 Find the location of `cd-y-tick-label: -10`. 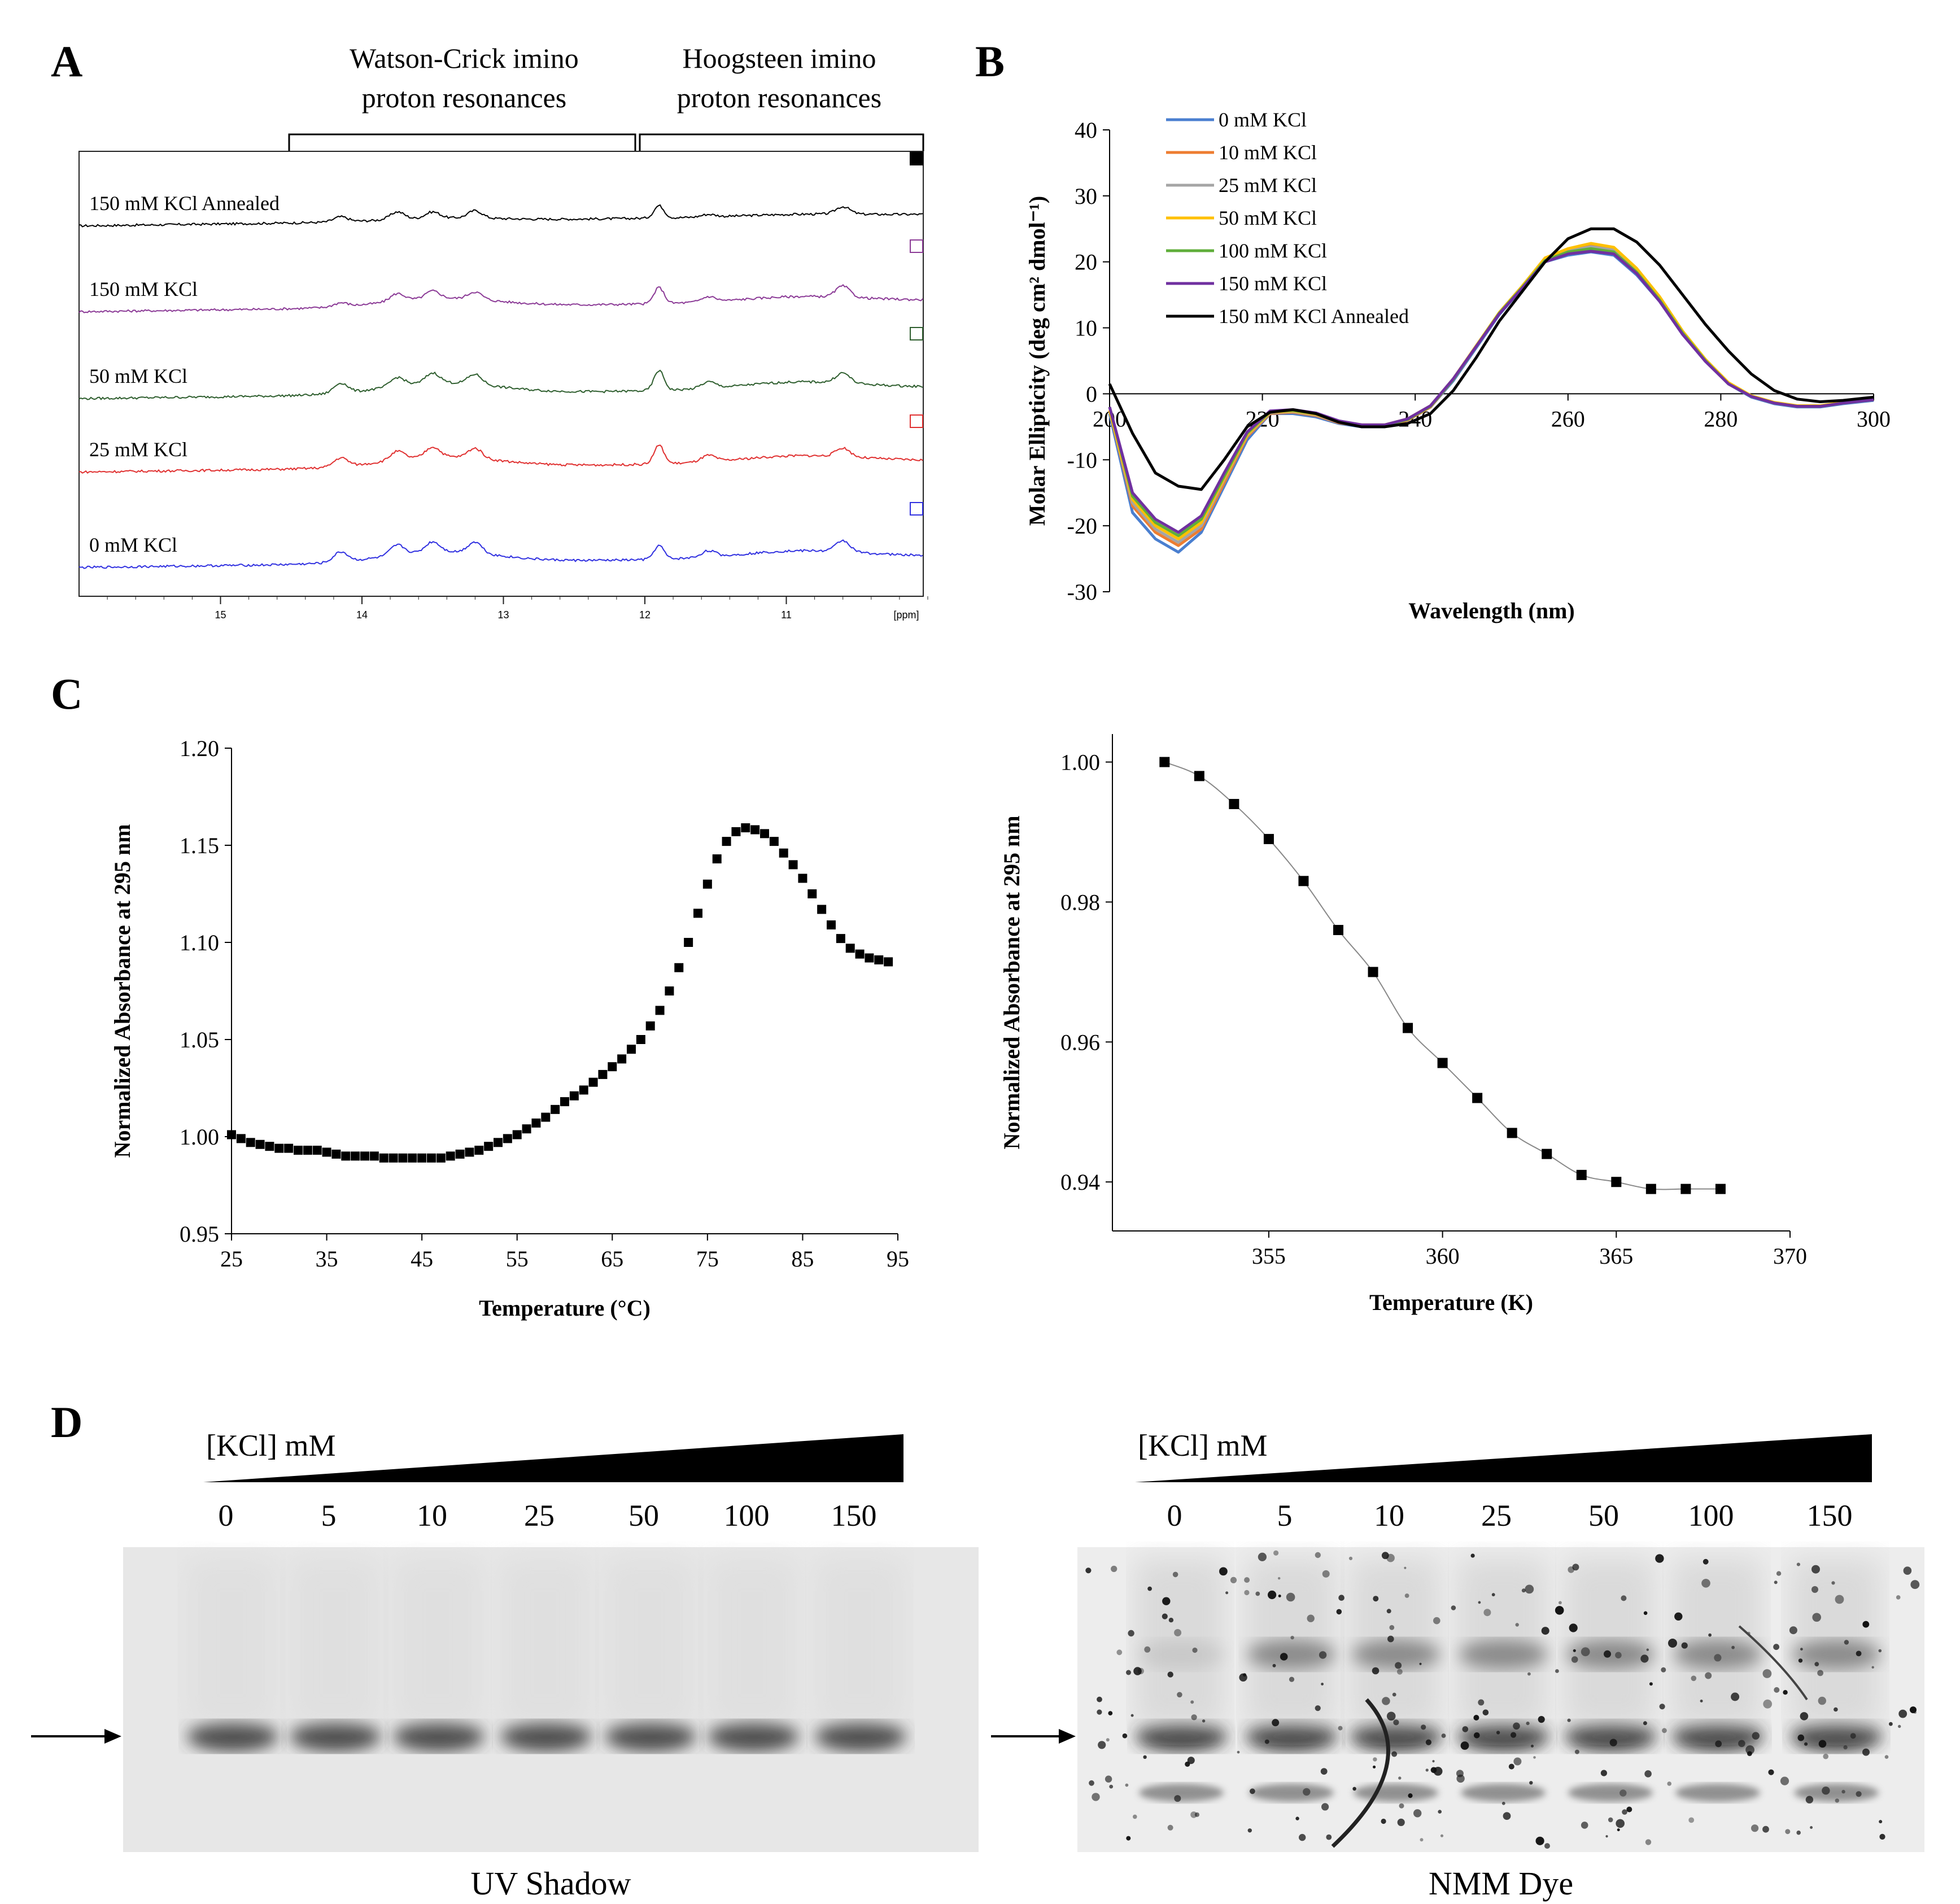

cd-y-tick-label: -10 is located at coordinates (1082, 460).